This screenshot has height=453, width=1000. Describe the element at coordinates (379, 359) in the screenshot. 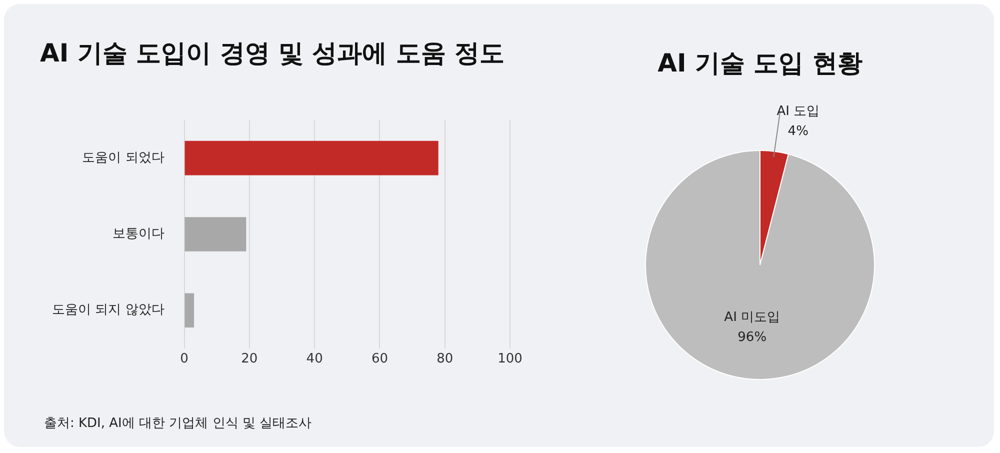

I see `x-tick-label: 60` at that location.